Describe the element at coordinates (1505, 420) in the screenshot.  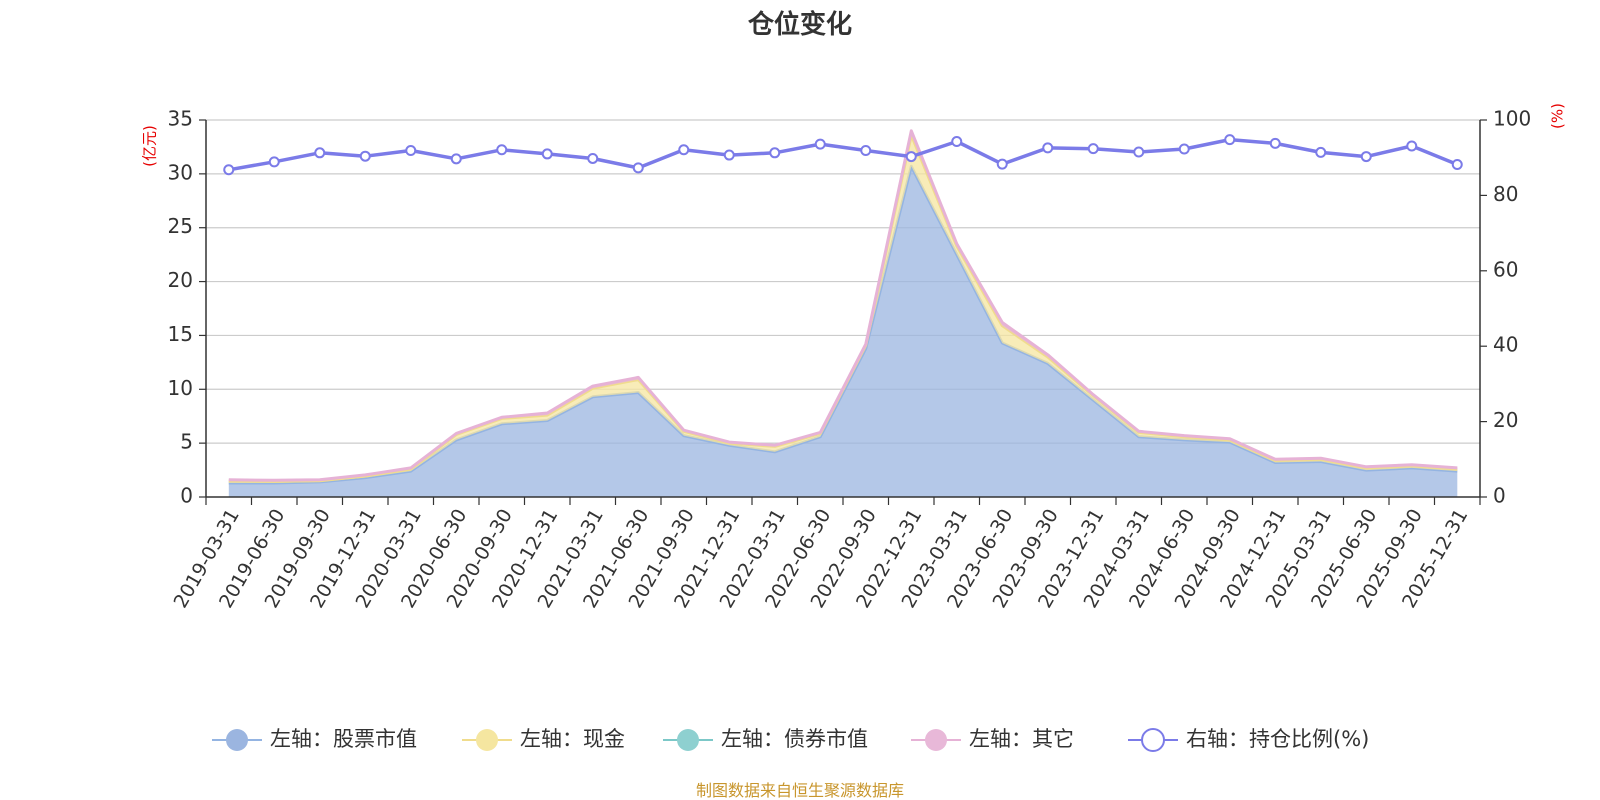
I see `right-axis-tick-label: 20` at that location.